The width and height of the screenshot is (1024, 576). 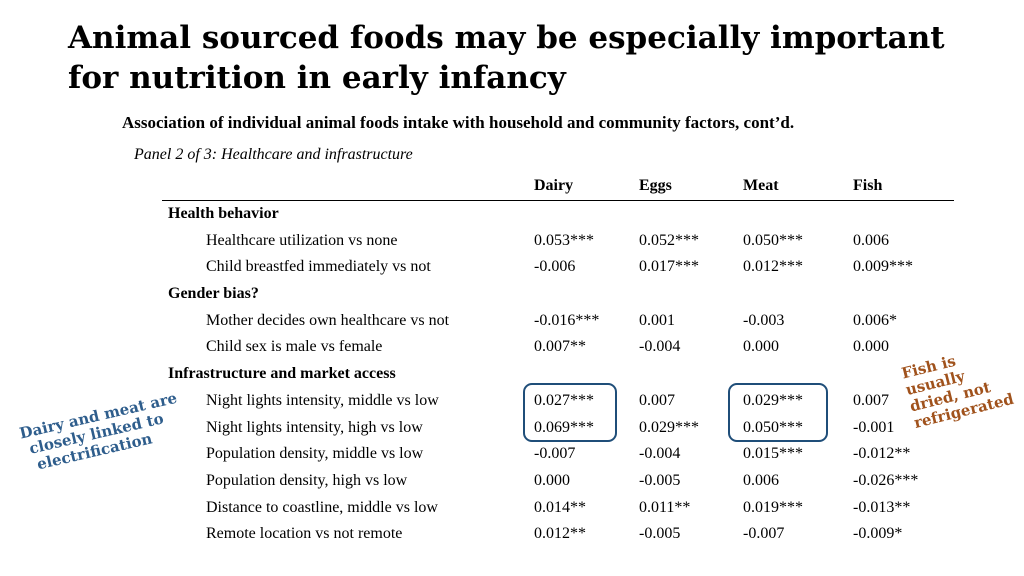 What do you see at coordinates (761, 347) in the screenshot?
I see `cell-meat: 0.000` at bounding box center [761, 347].